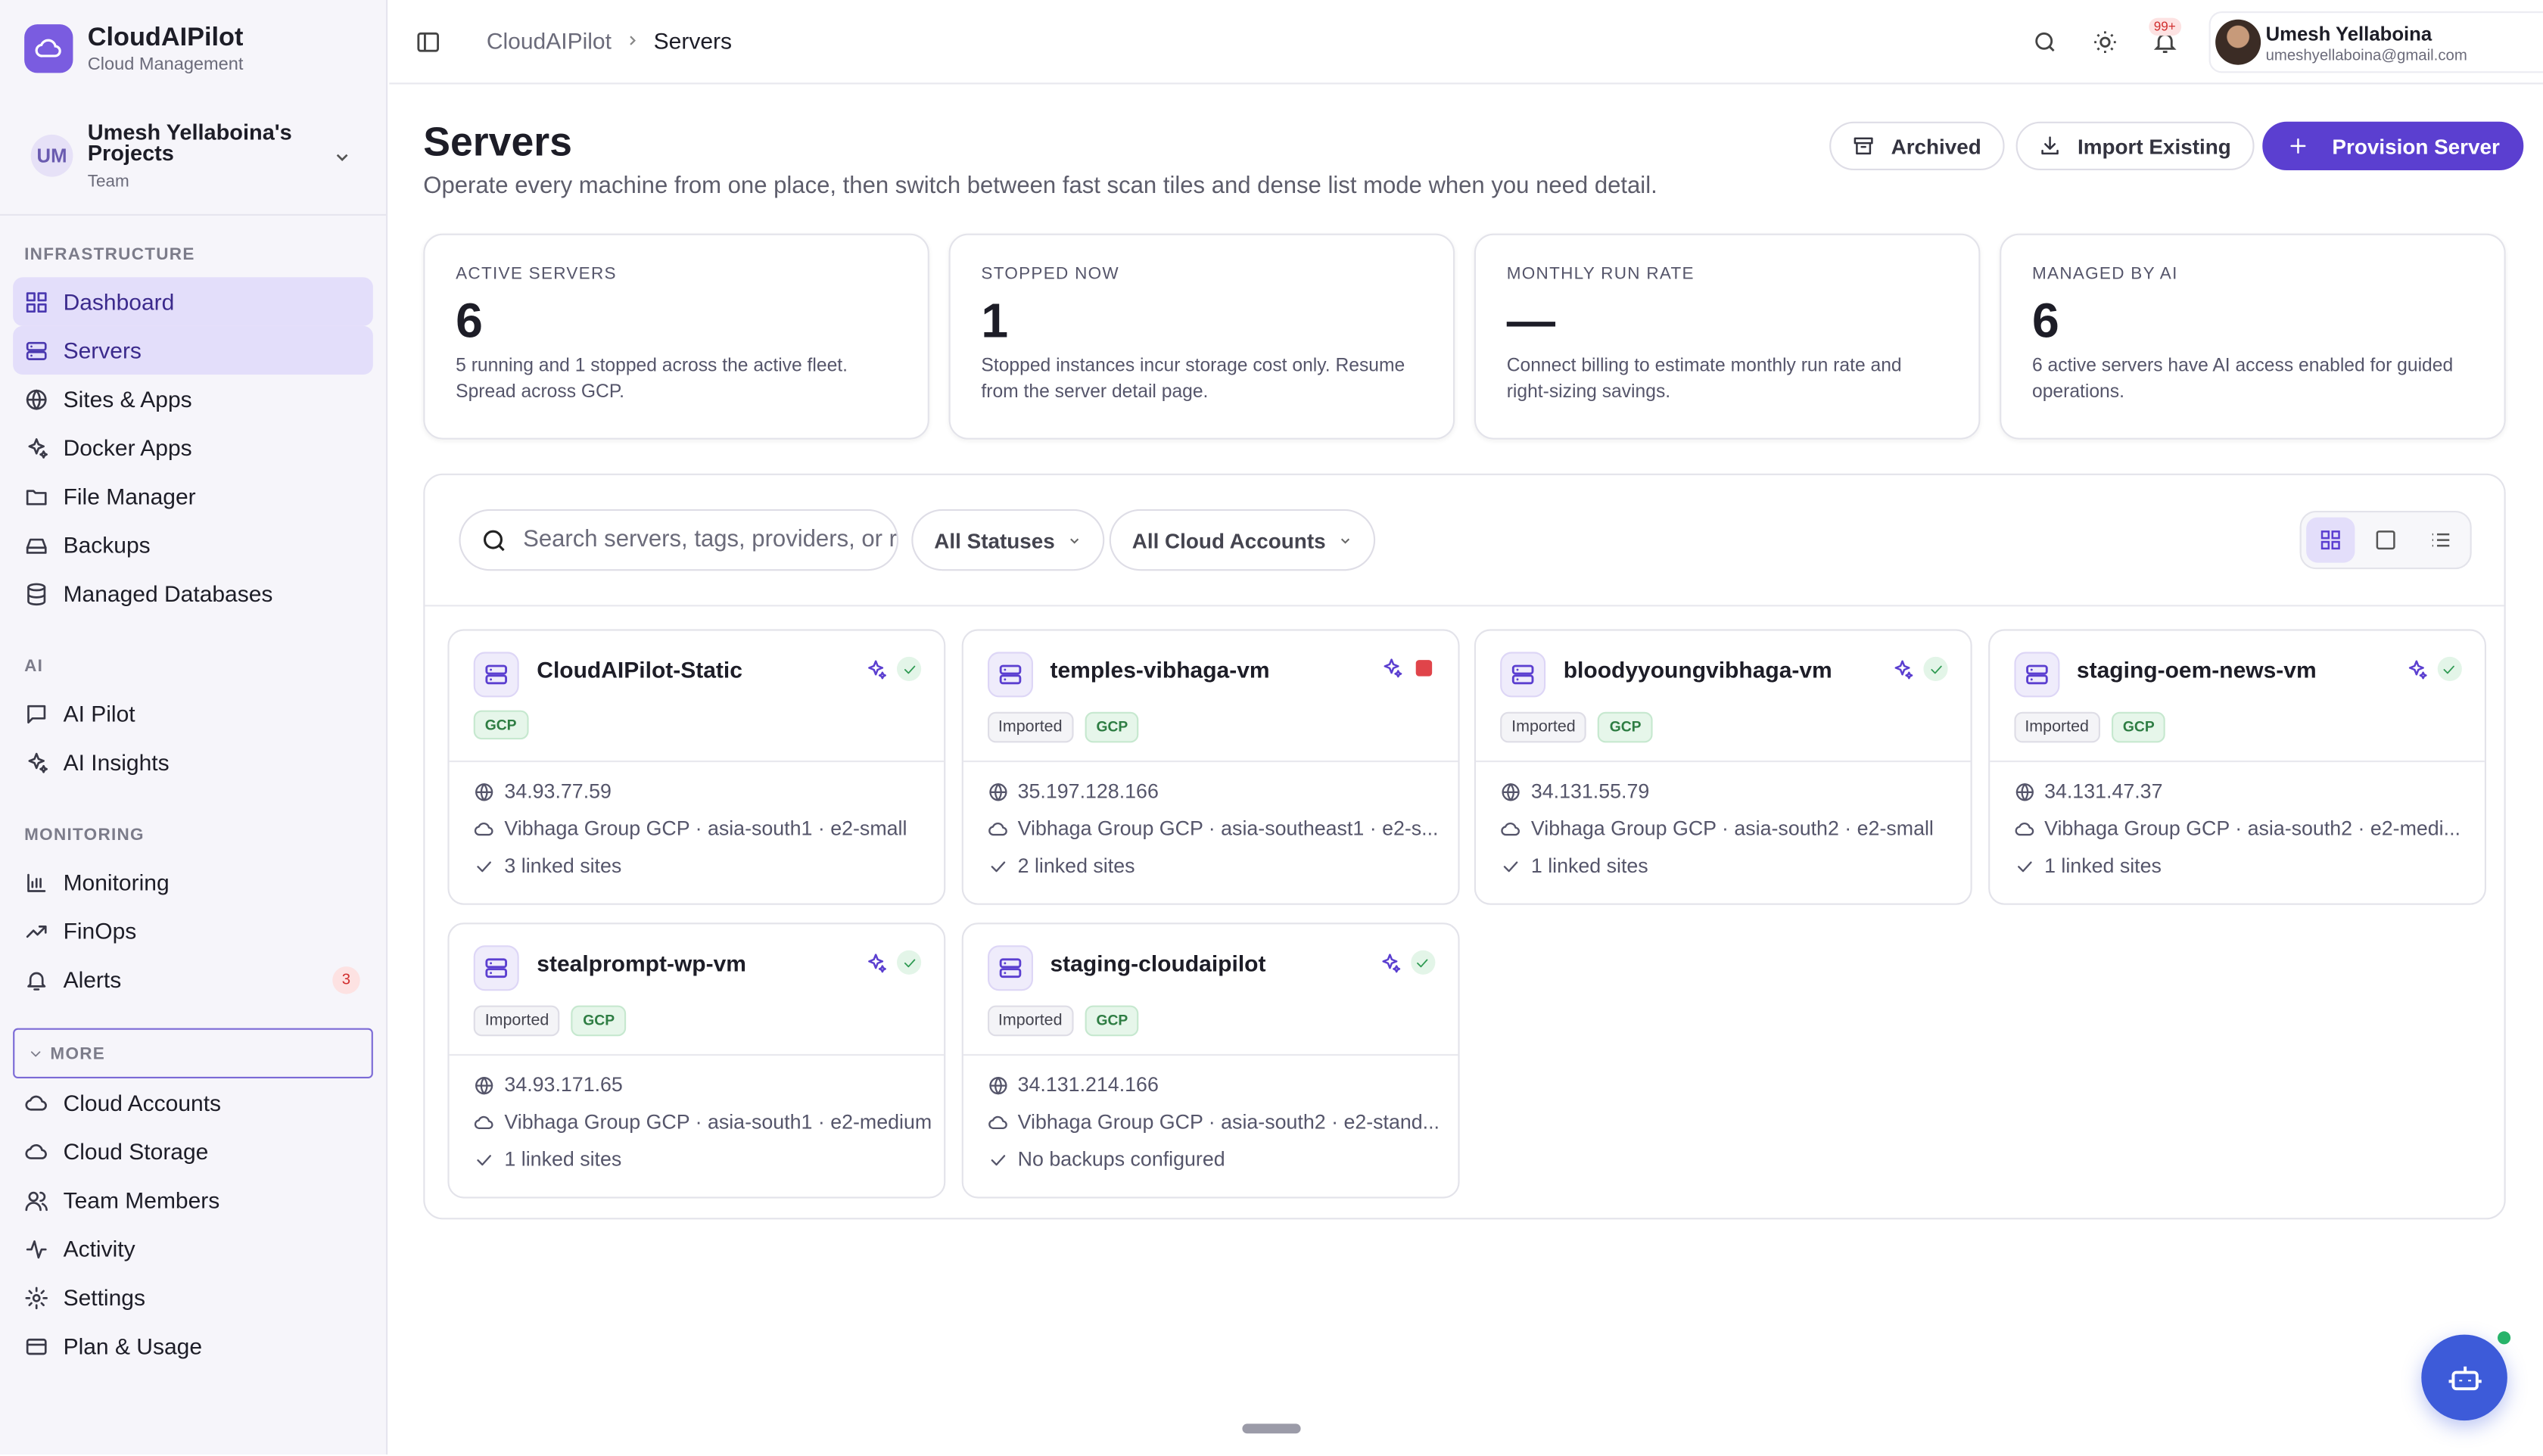 This screenshot has width=2543, height=1456. Describe the element at coordinates (48, 48) in the screenshot. I see `logo` at that location.